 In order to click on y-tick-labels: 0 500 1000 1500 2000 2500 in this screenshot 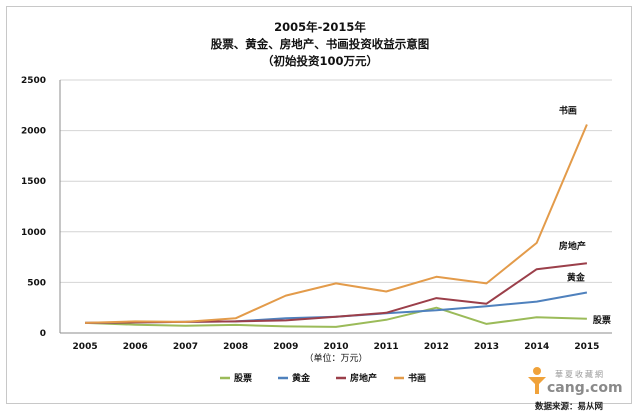, I will do `click(33, 207)`.